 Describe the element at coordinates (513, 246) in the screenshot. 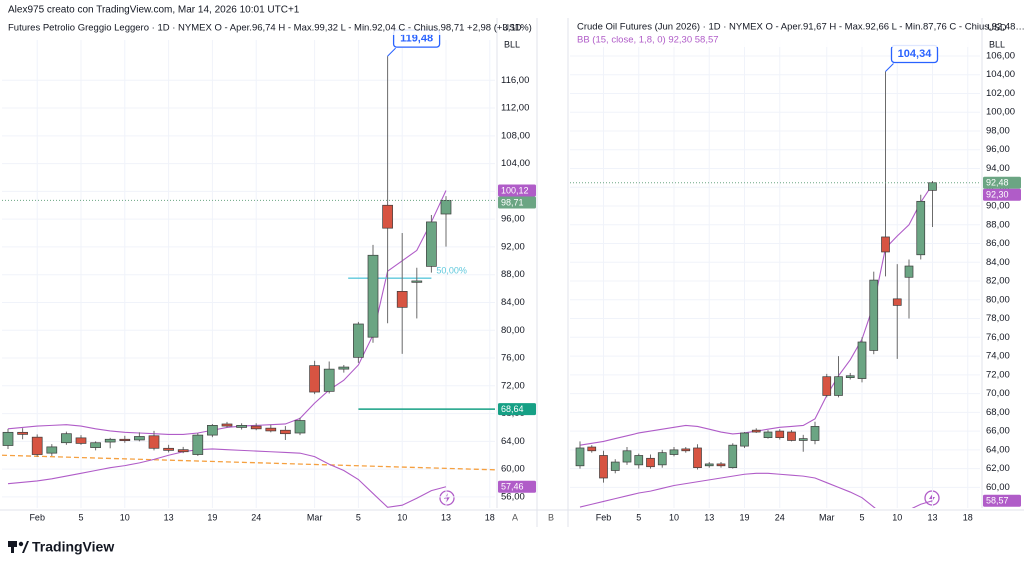

I see `y-tick-label: 92,00` at that location.